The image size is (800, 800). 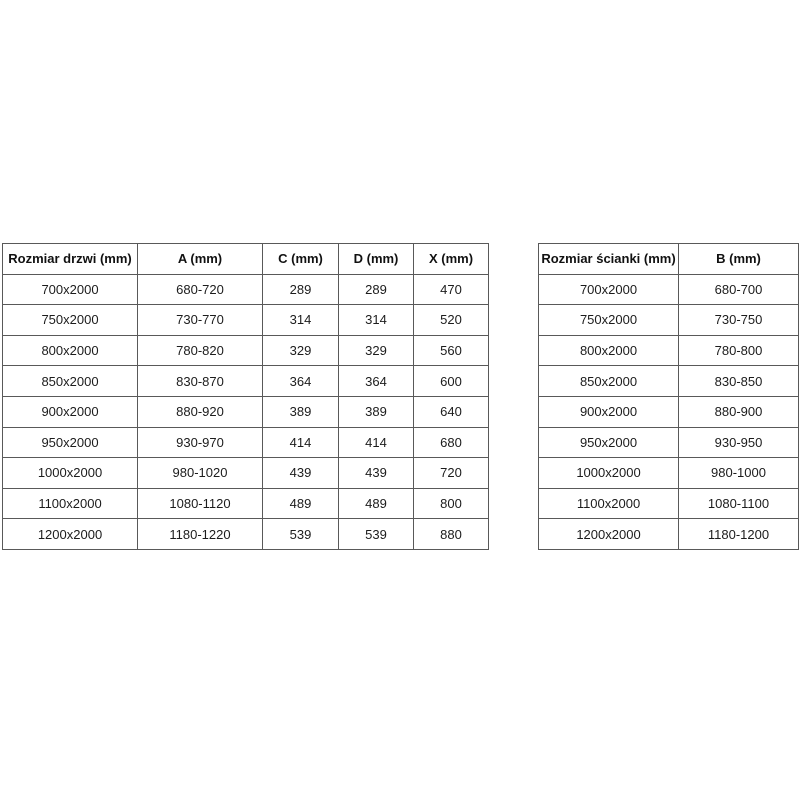 What do you see at coordinates (200, 320) in the screenshot?
I see `table-cell: 730-770` at bounding box center [200, 320].